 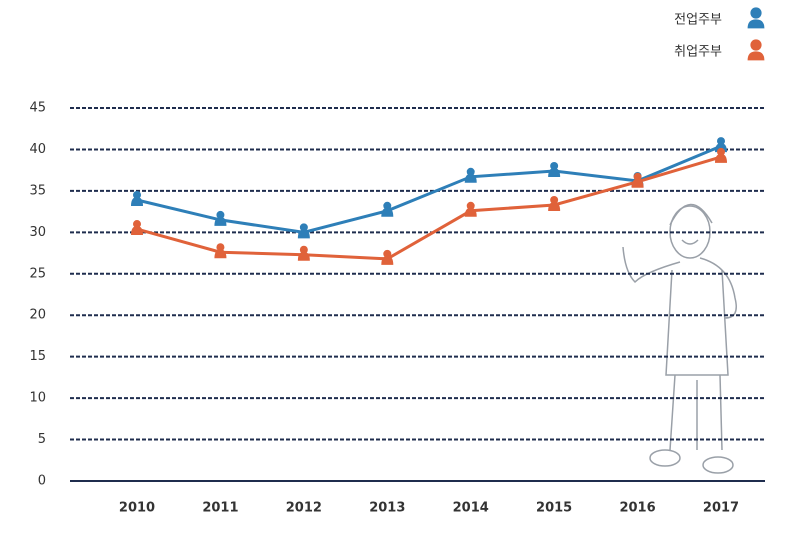 What do you see at coordinates (698, 20) in the screenshot?
I see `legend-label: 전업주부` at bounding box center [698, 20].